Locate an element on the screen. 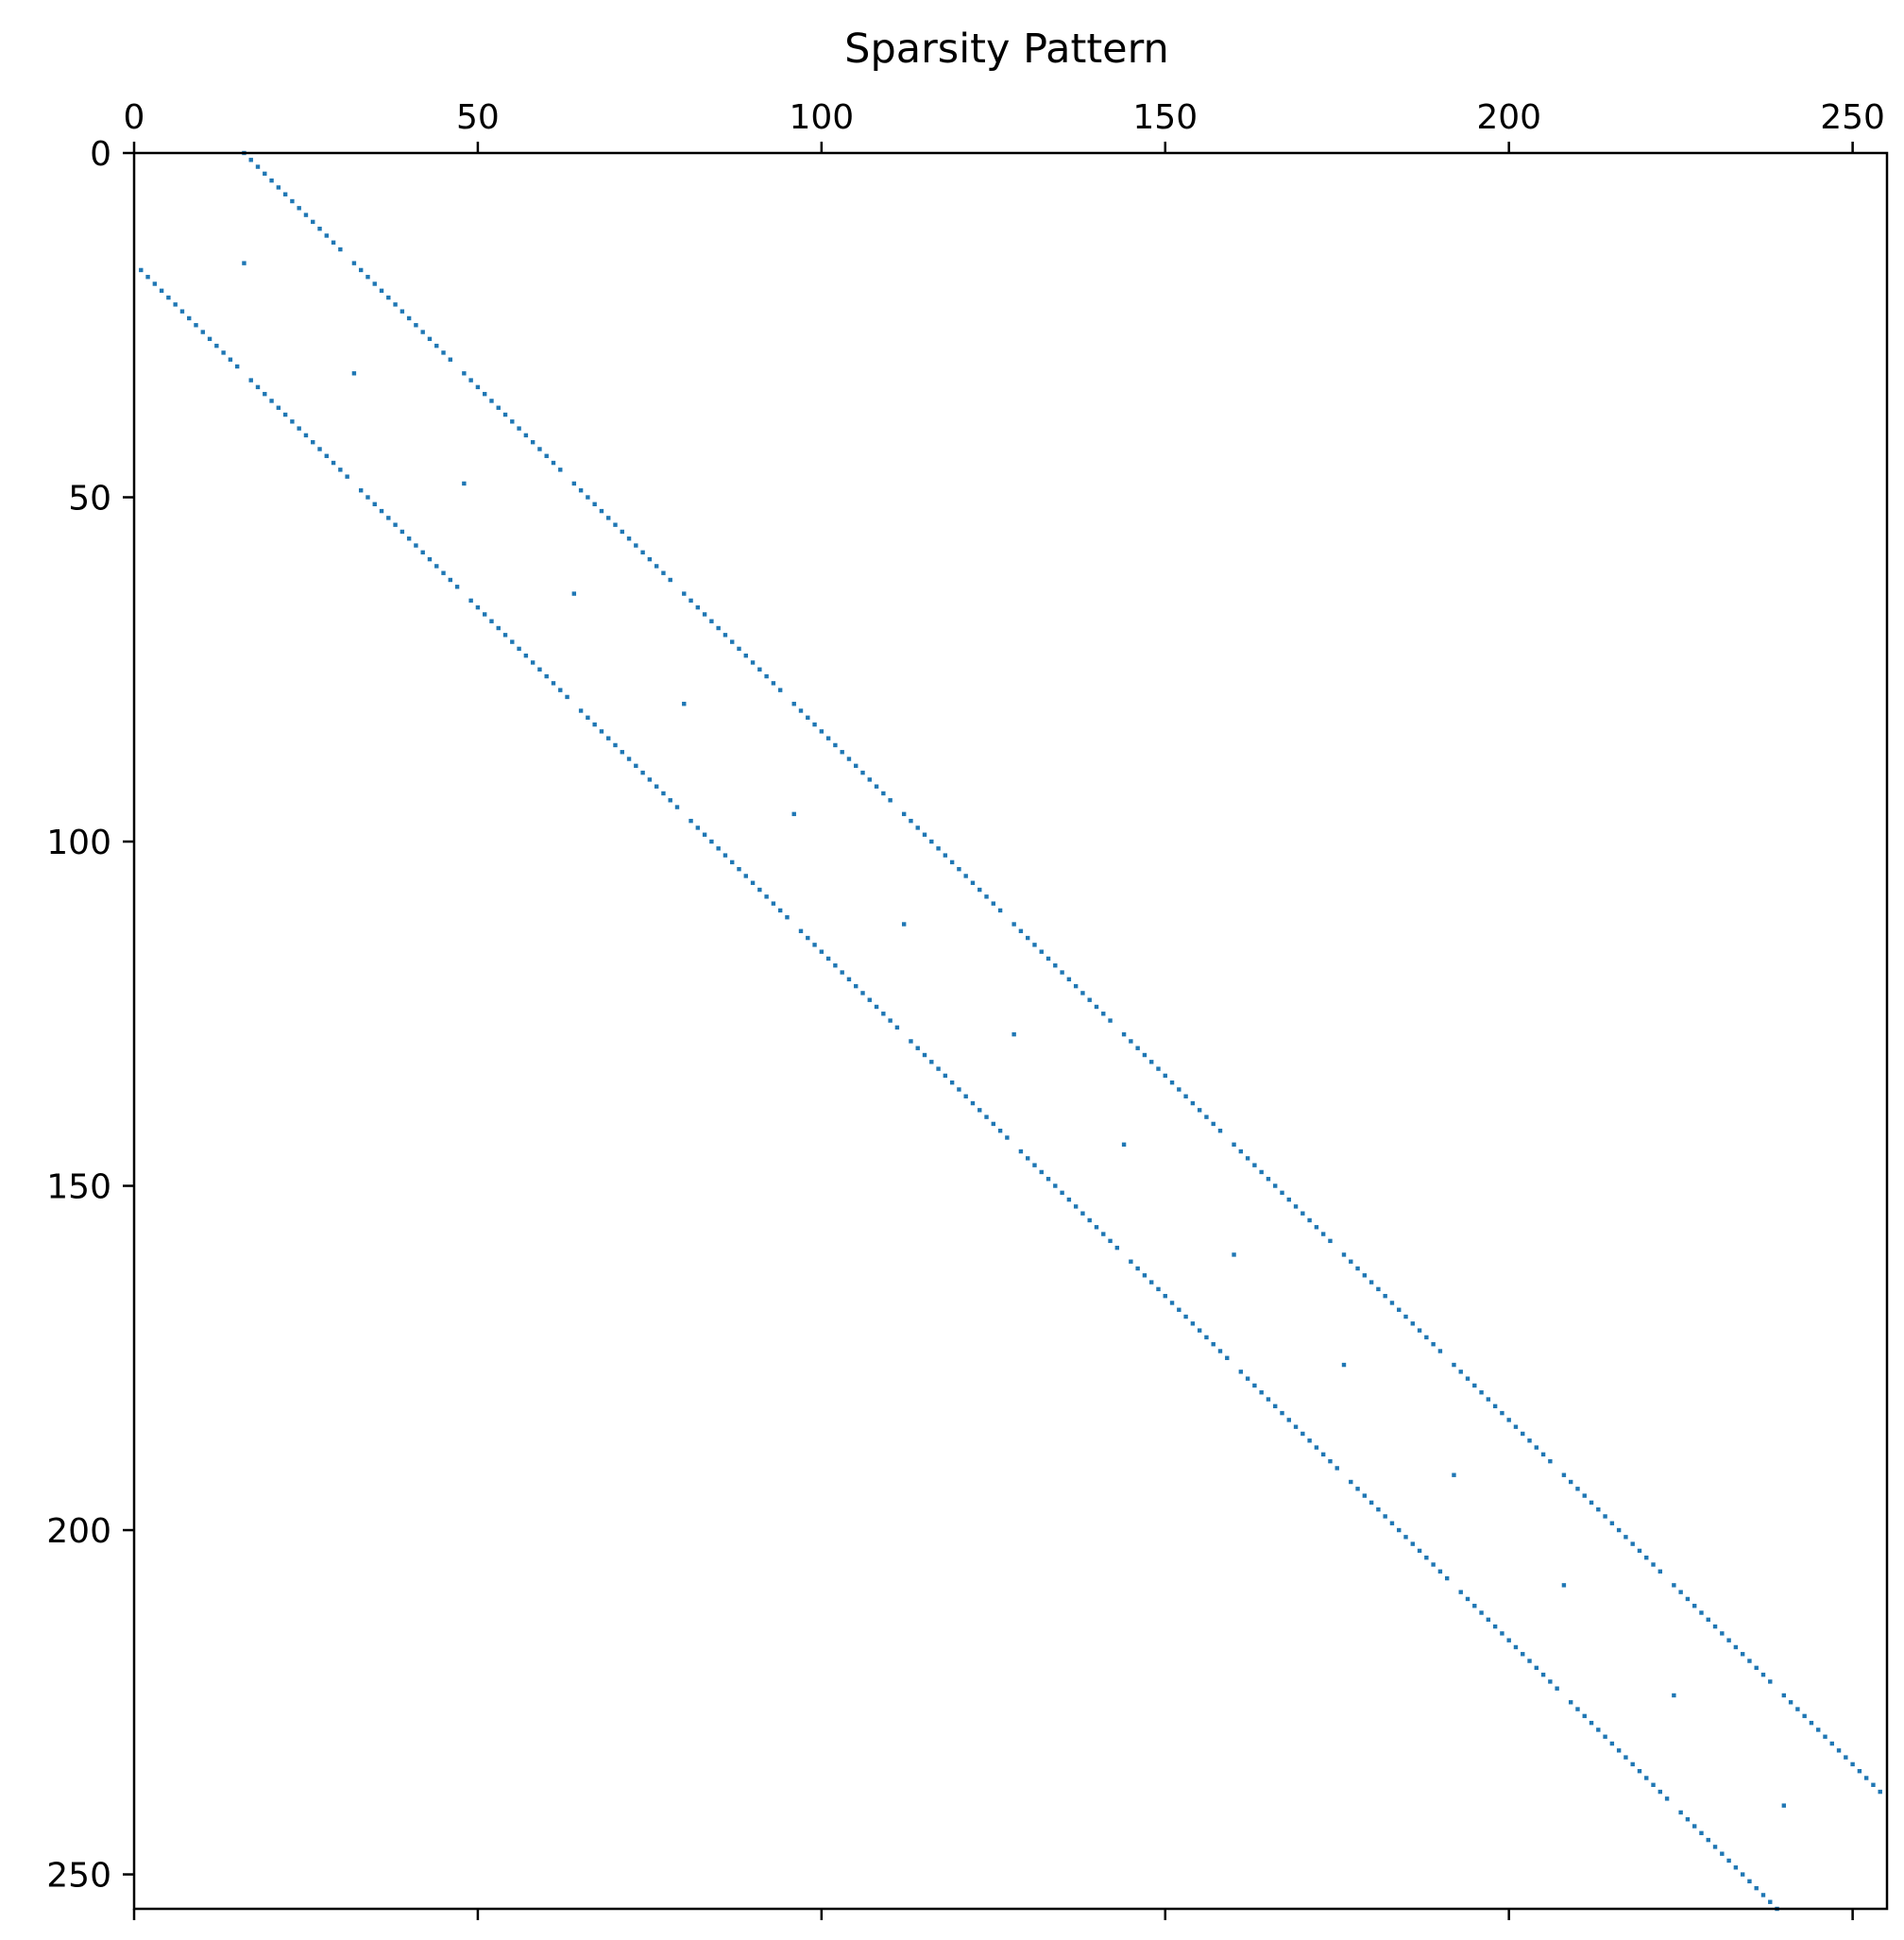  y-tick-label: 250 is located at coordinates (78, 1876).